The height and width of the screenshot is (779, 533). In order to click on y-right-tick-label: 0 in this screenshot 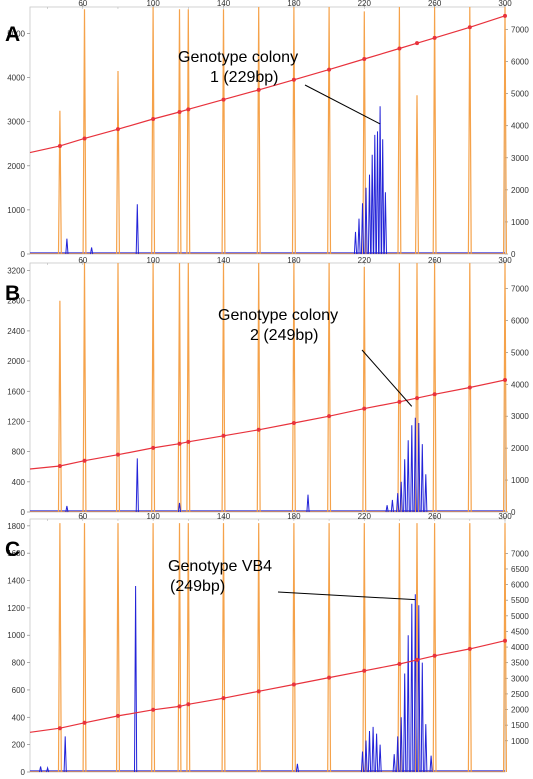, I will do `click(513, 254)`.